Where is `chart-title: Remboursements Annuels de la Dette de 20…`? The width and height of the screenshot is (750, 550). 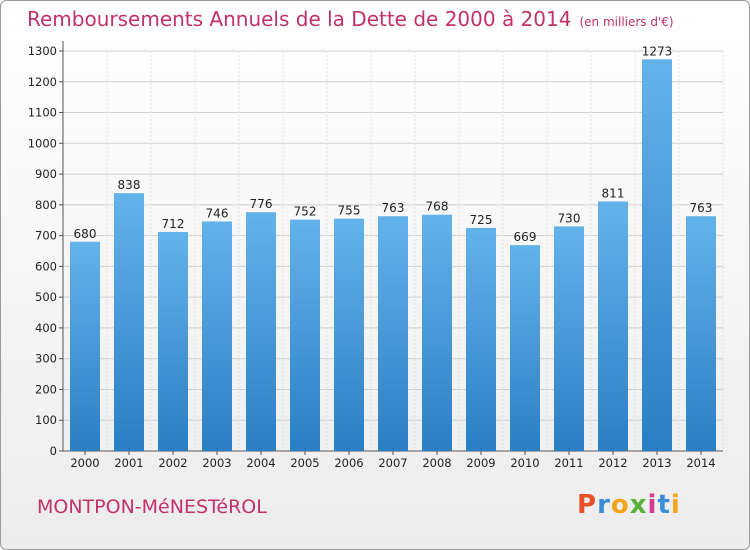
chart-title: Remboursements Annuels de la Dette de 20… is located at coordinates (350, 19).